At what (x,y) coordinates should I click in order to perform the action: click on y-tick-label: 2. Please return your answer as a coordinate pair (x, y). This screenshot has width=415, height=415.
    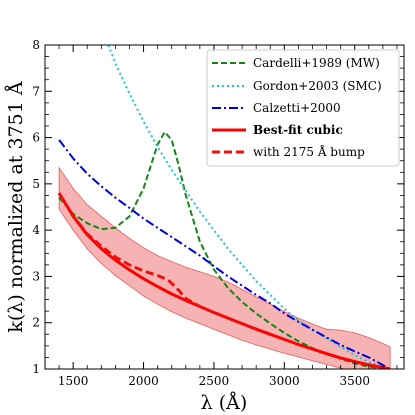
    Looking at the image, I should click on (36, 323).